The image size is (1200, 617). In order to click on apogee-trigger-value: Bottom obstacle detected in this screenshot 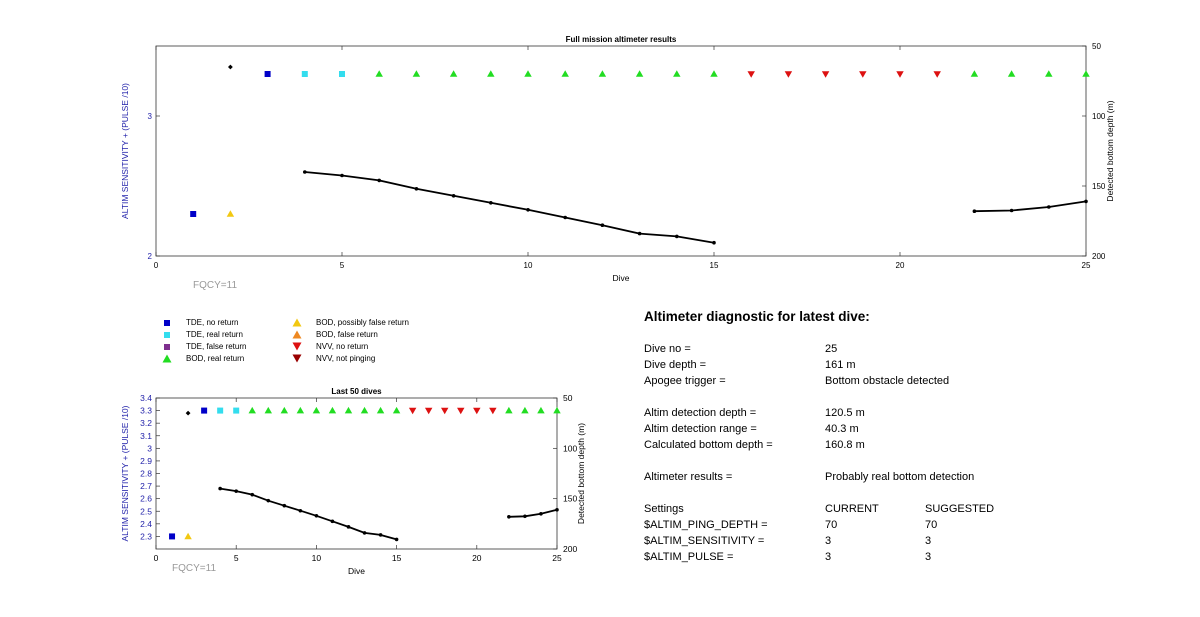, I will do `click(887, 381)`.